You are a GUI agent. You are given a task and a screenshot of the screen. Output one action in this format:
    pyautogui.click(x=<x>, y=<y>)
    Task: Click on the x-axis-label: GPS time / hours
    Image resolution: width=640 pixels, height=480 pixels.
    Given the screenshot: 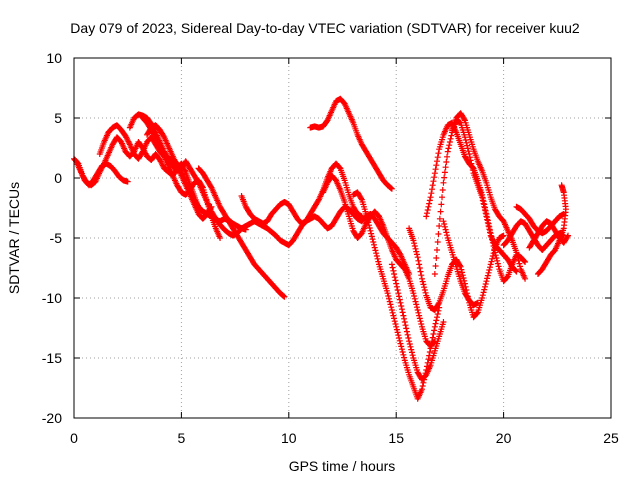 What is the action you would take?
    pyautogui.click(x=342, y=466)
    